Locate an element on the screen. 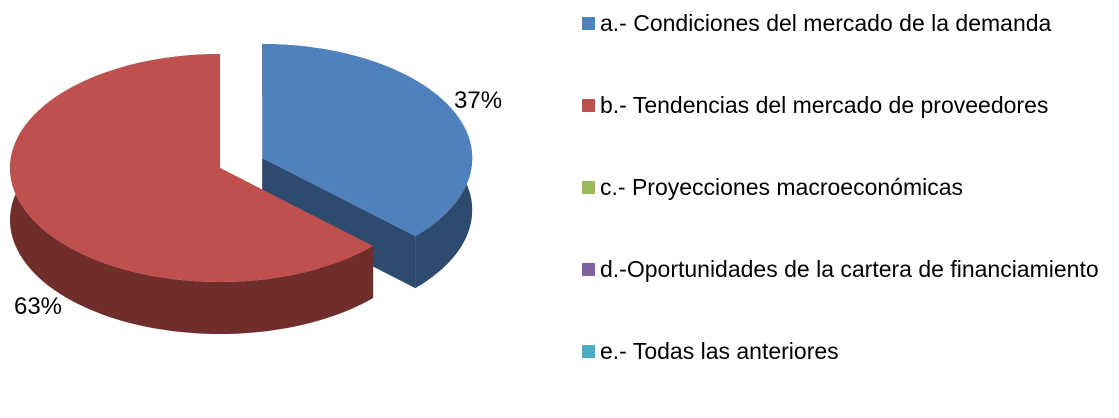  data-label: 63% is located at coordinates (38, 306).